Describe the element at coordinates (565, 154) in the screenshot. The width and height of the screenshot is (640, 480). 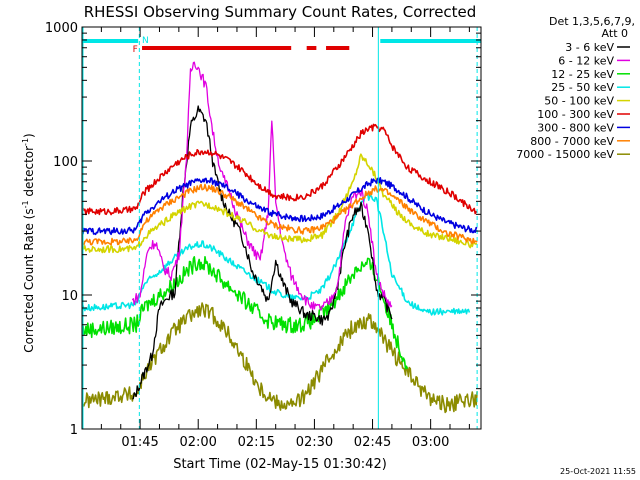
I see `legend-label: 7000 - 15000 keV` at that location.